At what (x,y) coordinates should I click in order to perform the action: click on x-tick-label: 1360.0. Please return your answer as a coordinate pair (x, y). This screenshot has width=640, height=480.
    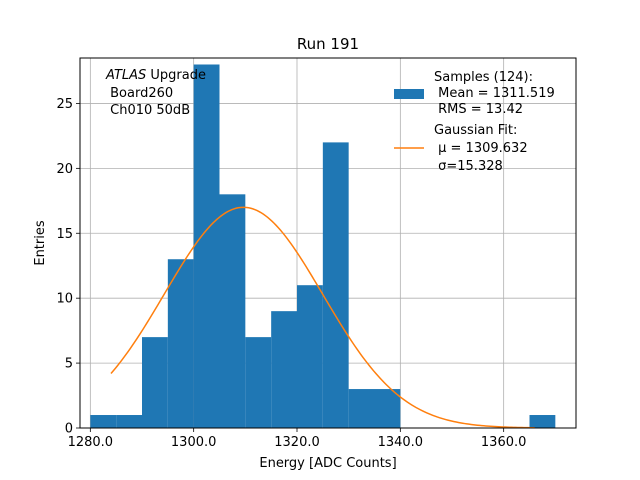
    Looking at the image, I should click on (504, 442).